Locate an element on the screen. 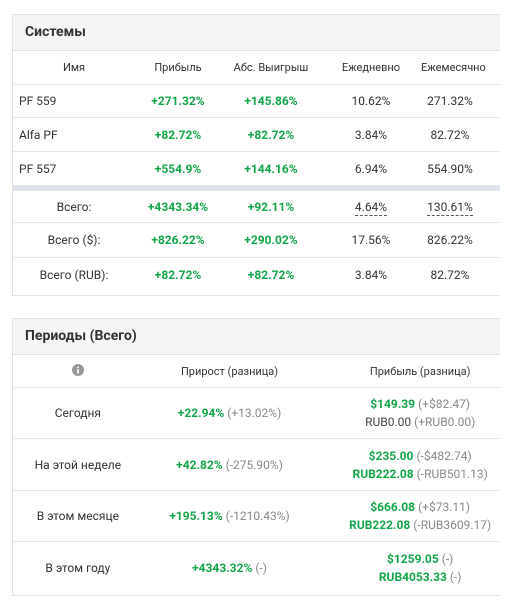 This screenshot has width=509, height=608. total-cell: Всего: is located at coordinates (74, 207).